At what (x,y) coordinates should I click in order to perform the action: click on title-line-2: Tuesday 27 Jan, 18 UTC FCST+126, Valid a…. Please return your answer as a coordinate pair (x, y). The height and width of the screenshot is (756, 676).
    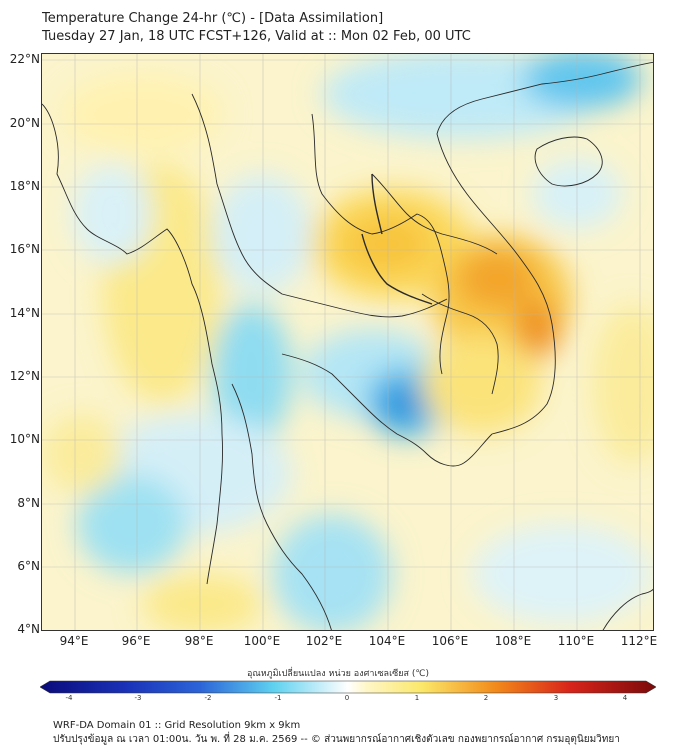
    Looking at the image, I should click on (256, 36).